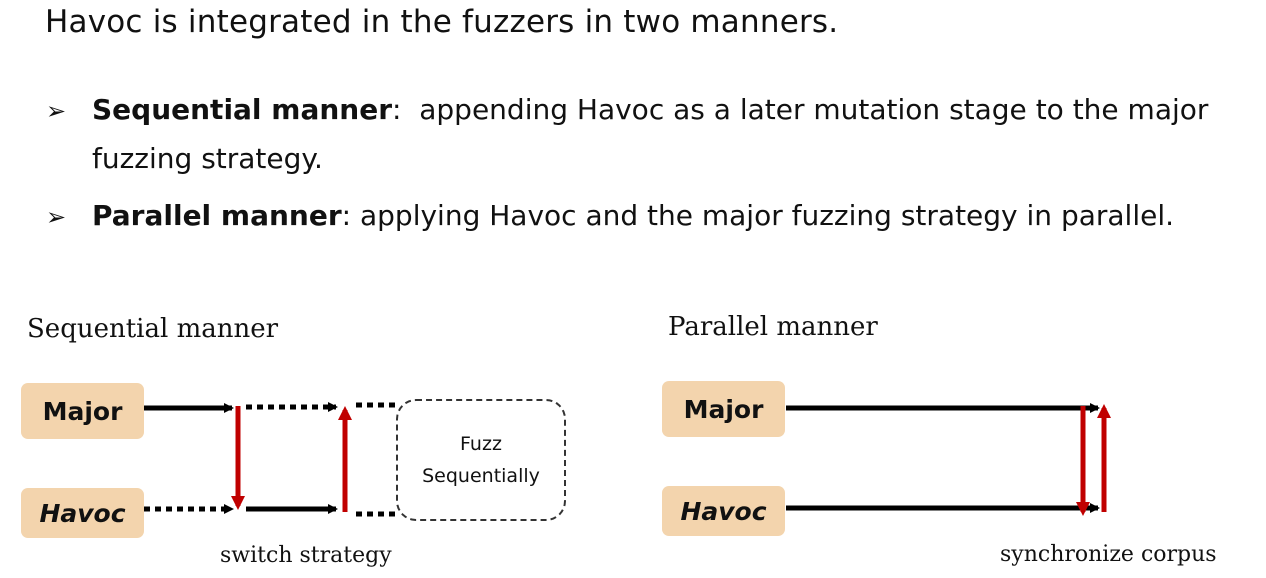  I want to click on bullet-key: Parallel manner, so click(217, 215).